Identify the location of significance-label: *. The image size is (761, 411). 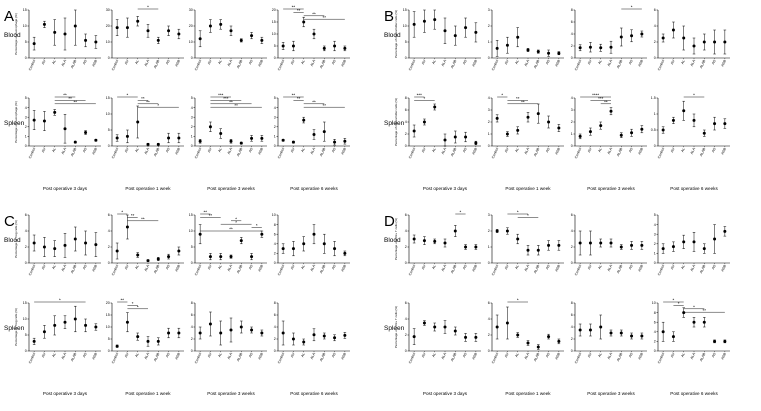
(133, 303).